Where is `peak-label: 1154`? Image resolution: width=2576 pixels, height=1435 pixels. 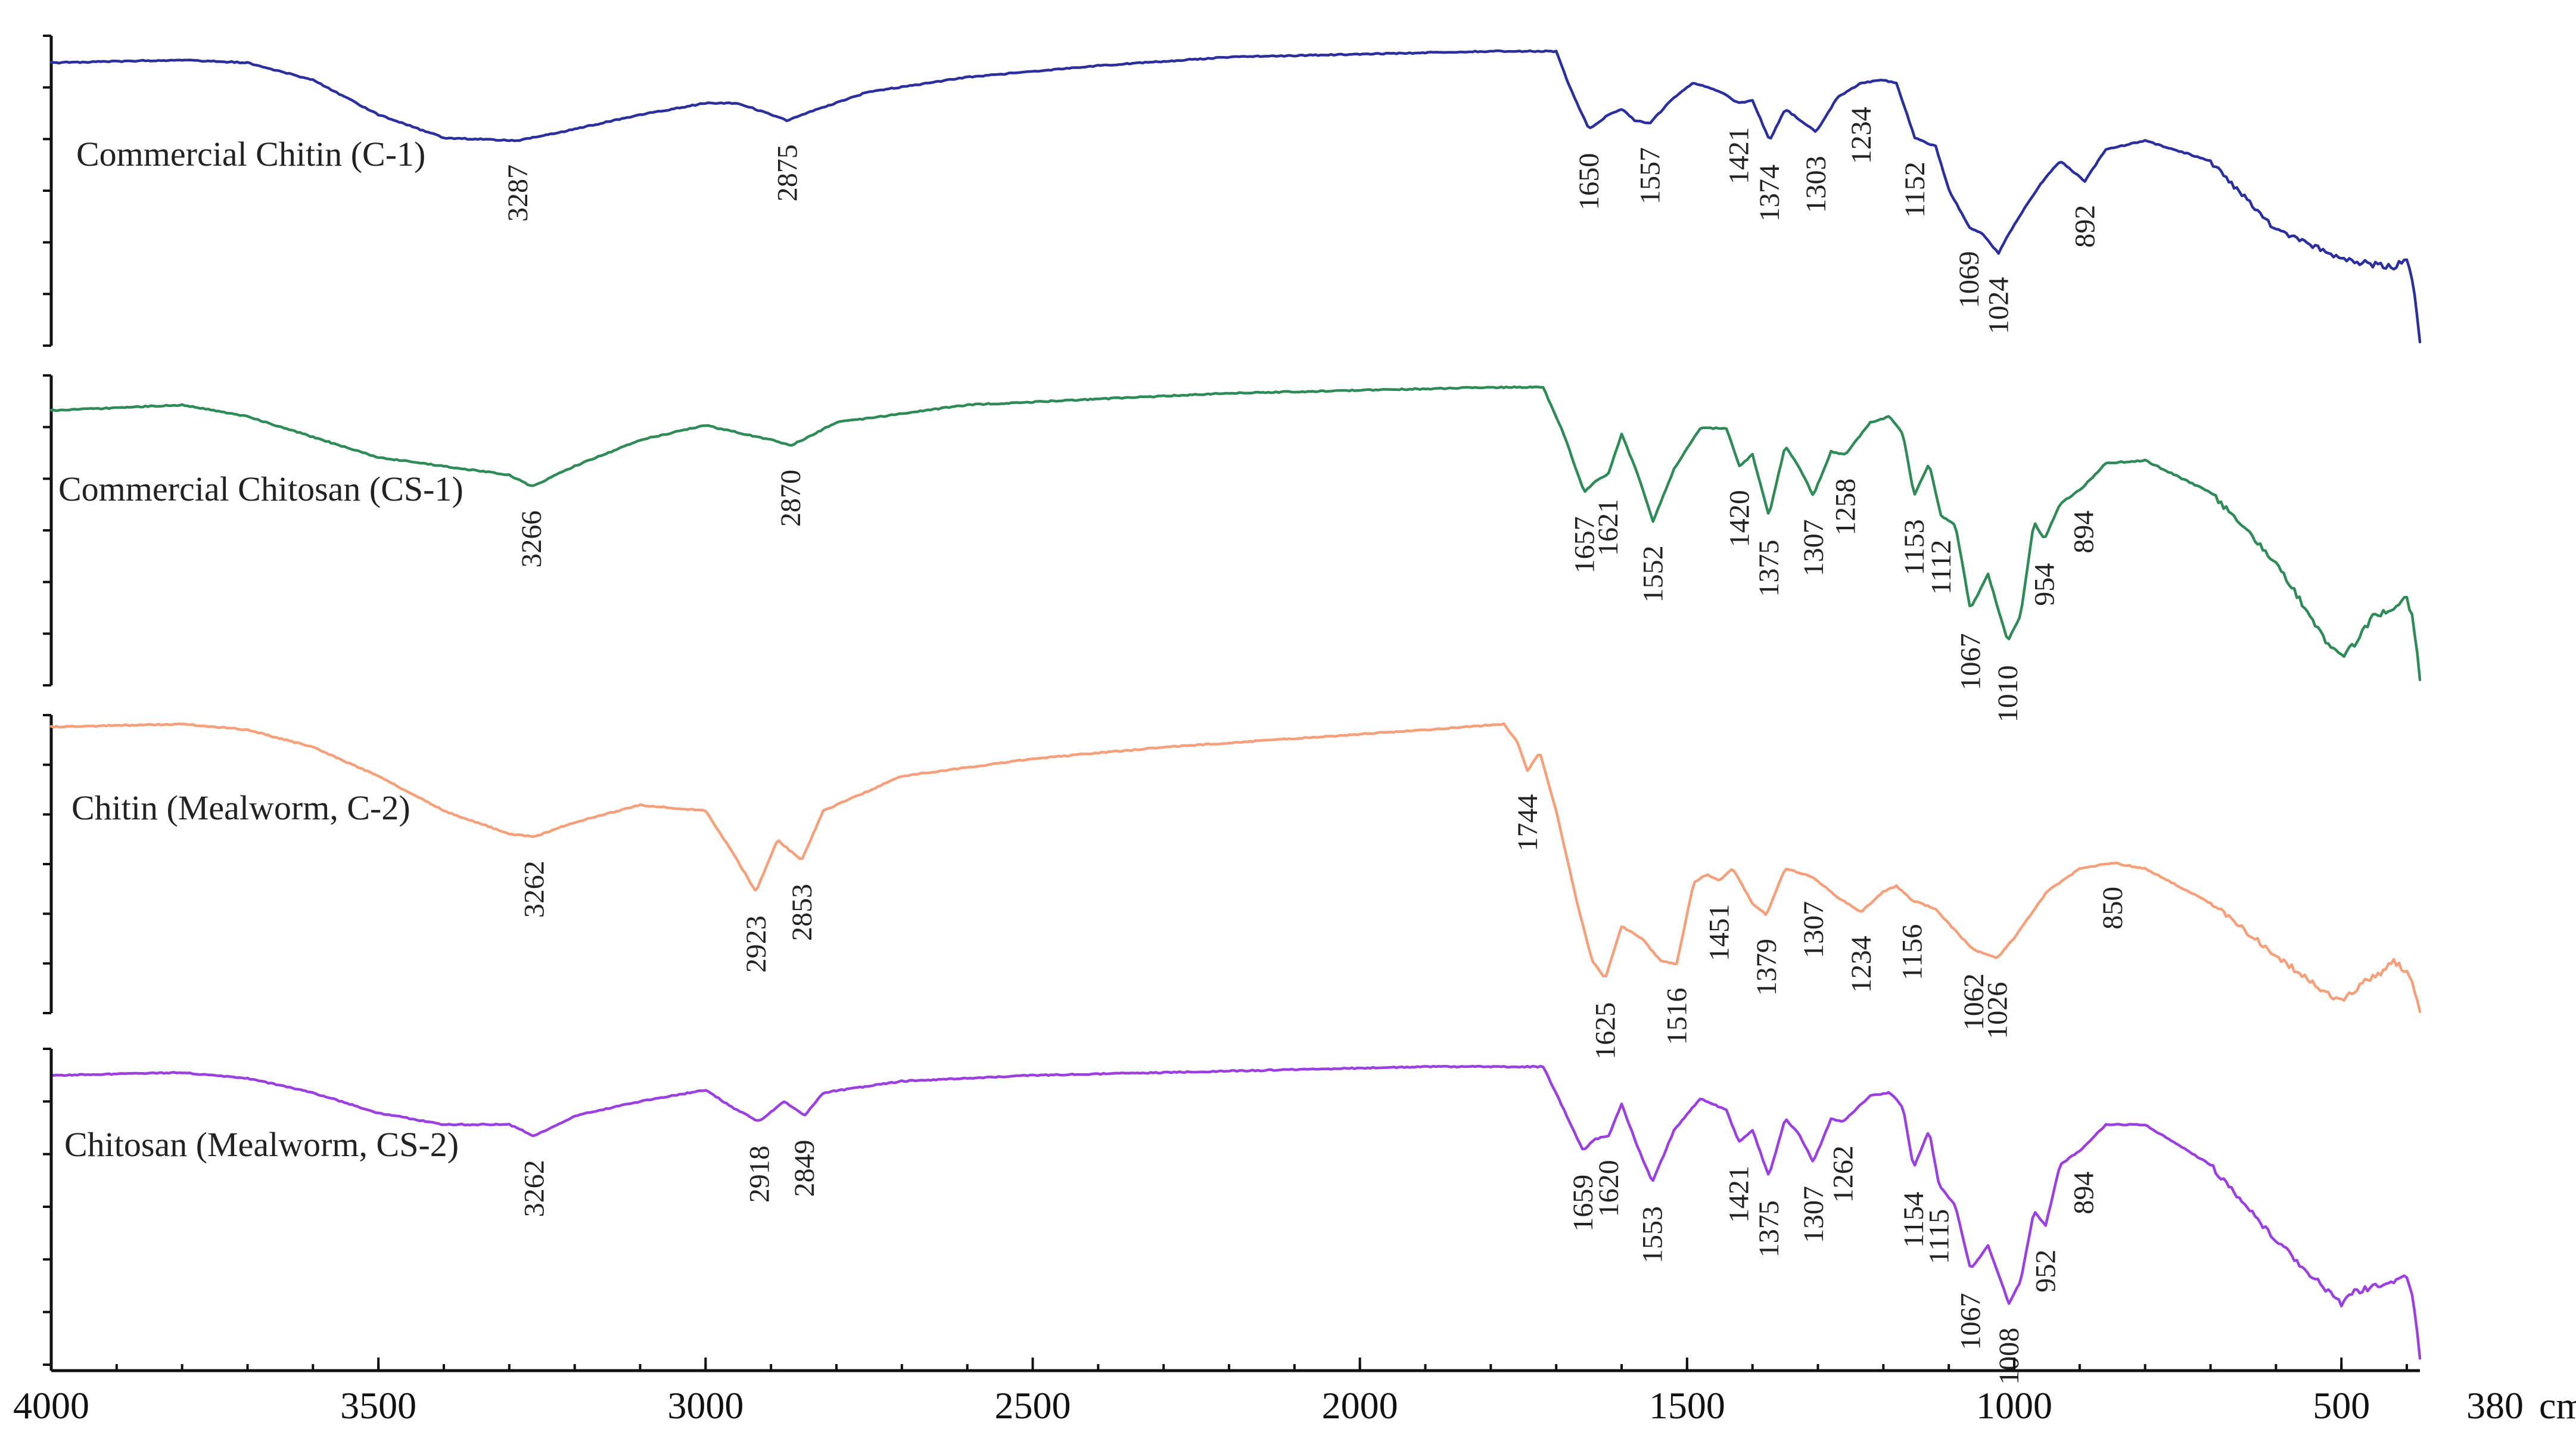
peak-label: 1154 is located at coordinates (1914, 1220).